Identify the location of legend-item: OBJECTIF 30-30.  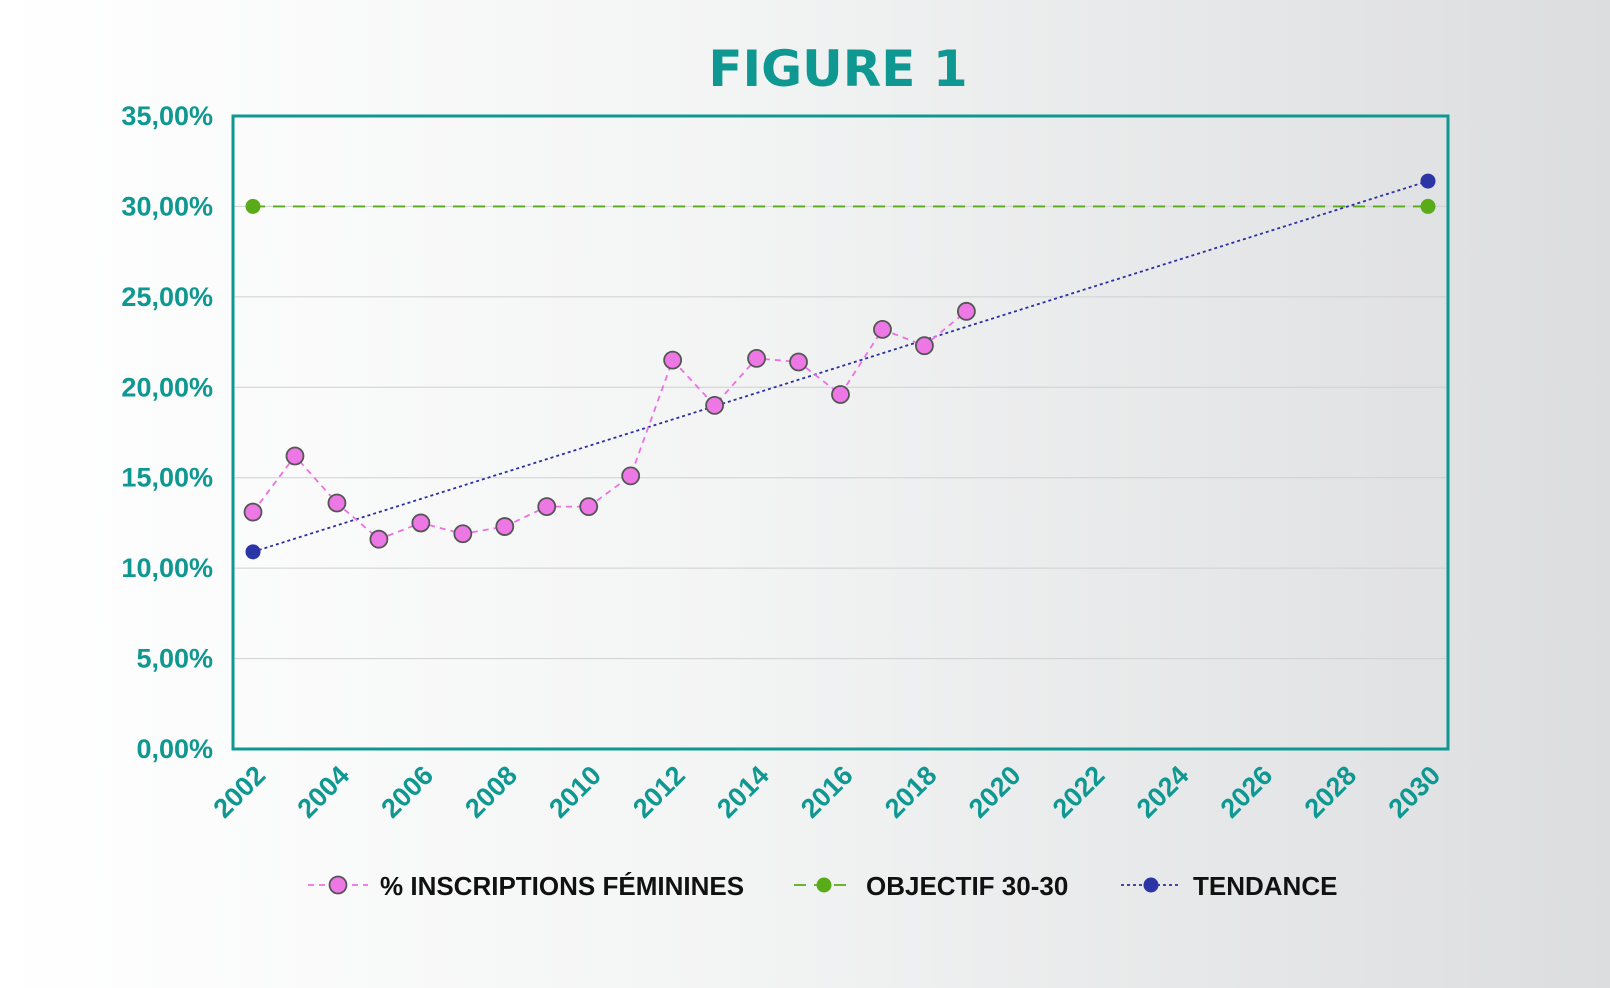
(931, 886).